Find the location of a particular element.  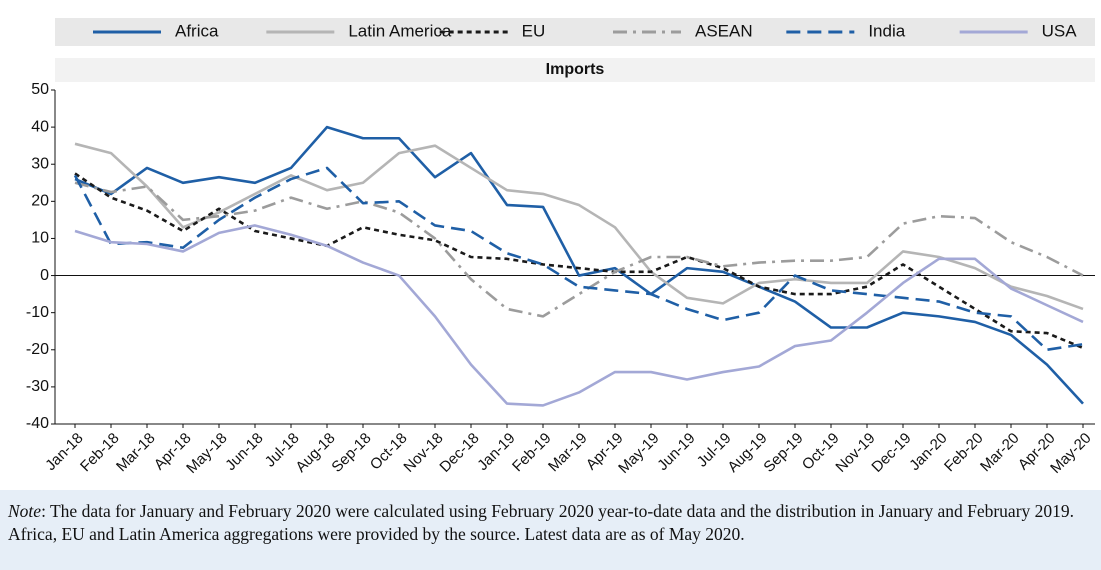

x-tick-label: Nov-19 is located at coordinates (855, 453).